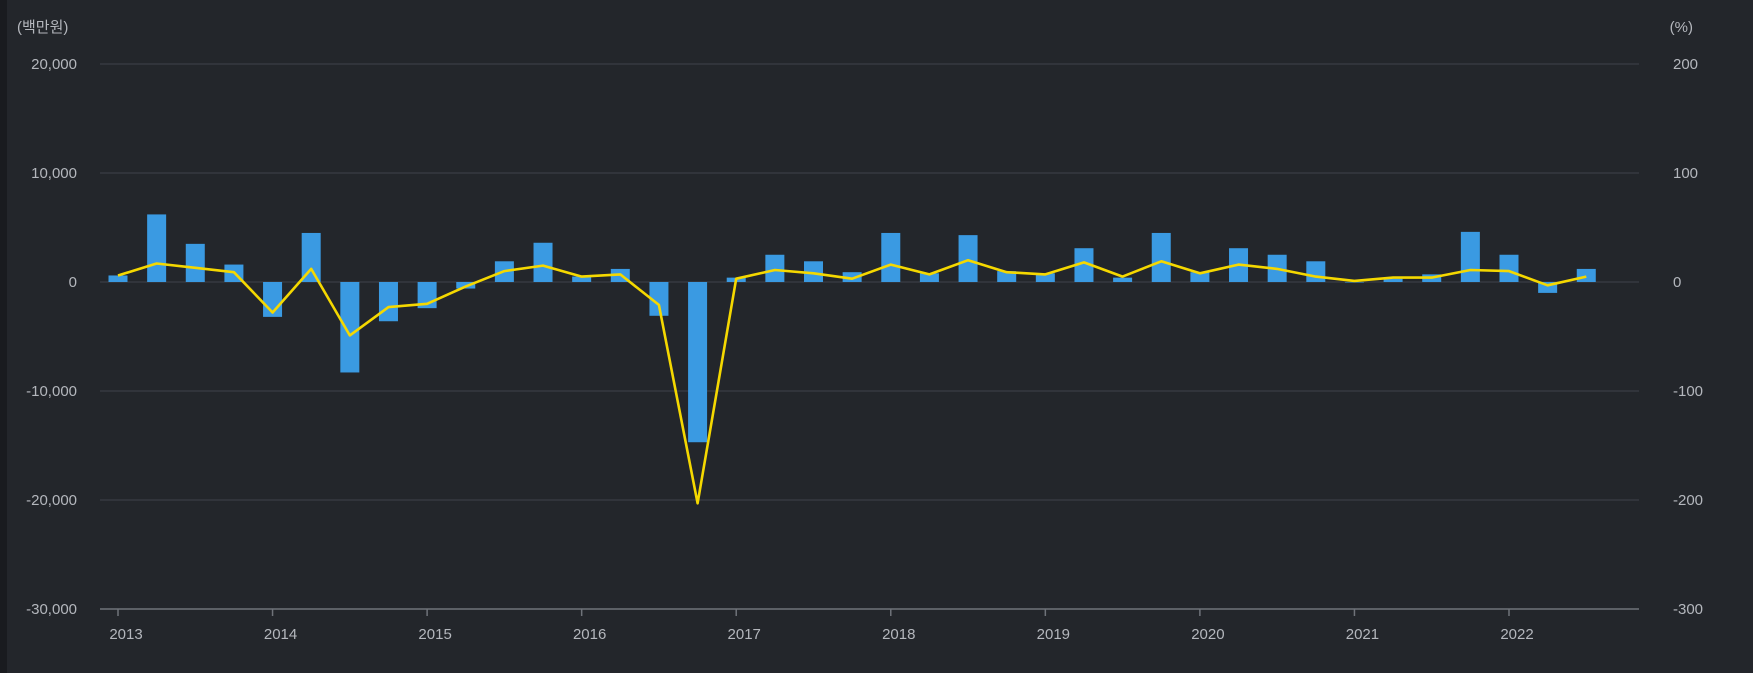 This screenshot has width=1753, height=673. What do you see at coordinates (1362, 634) in the screenshot?
I see `x-tick-label: 2021` at bounding box center [1362, 634].